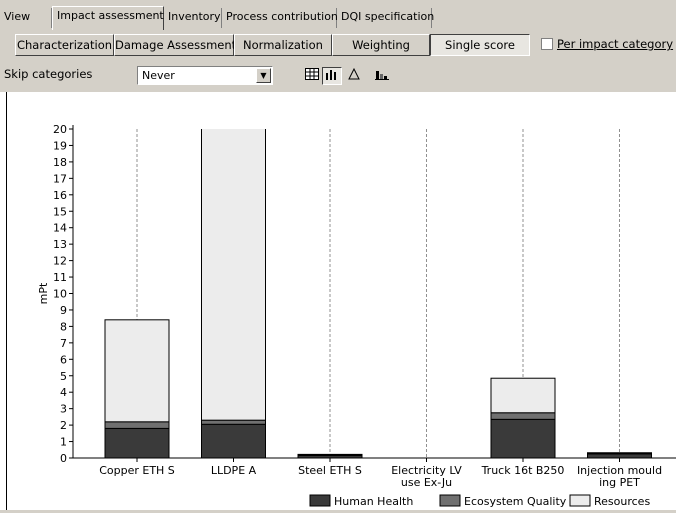  I want to click on characterization-button: Characterization, so click(64, 45).